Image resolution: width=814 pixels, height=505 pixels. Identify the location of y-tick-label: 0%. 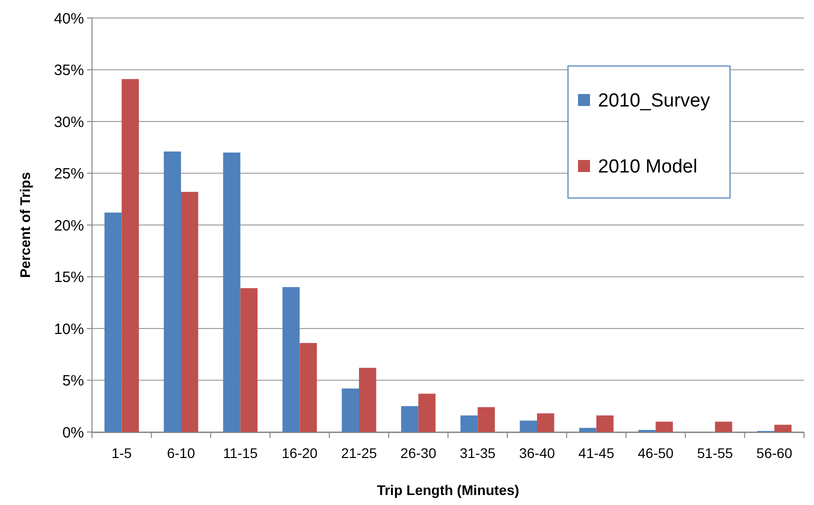
(73, 433).